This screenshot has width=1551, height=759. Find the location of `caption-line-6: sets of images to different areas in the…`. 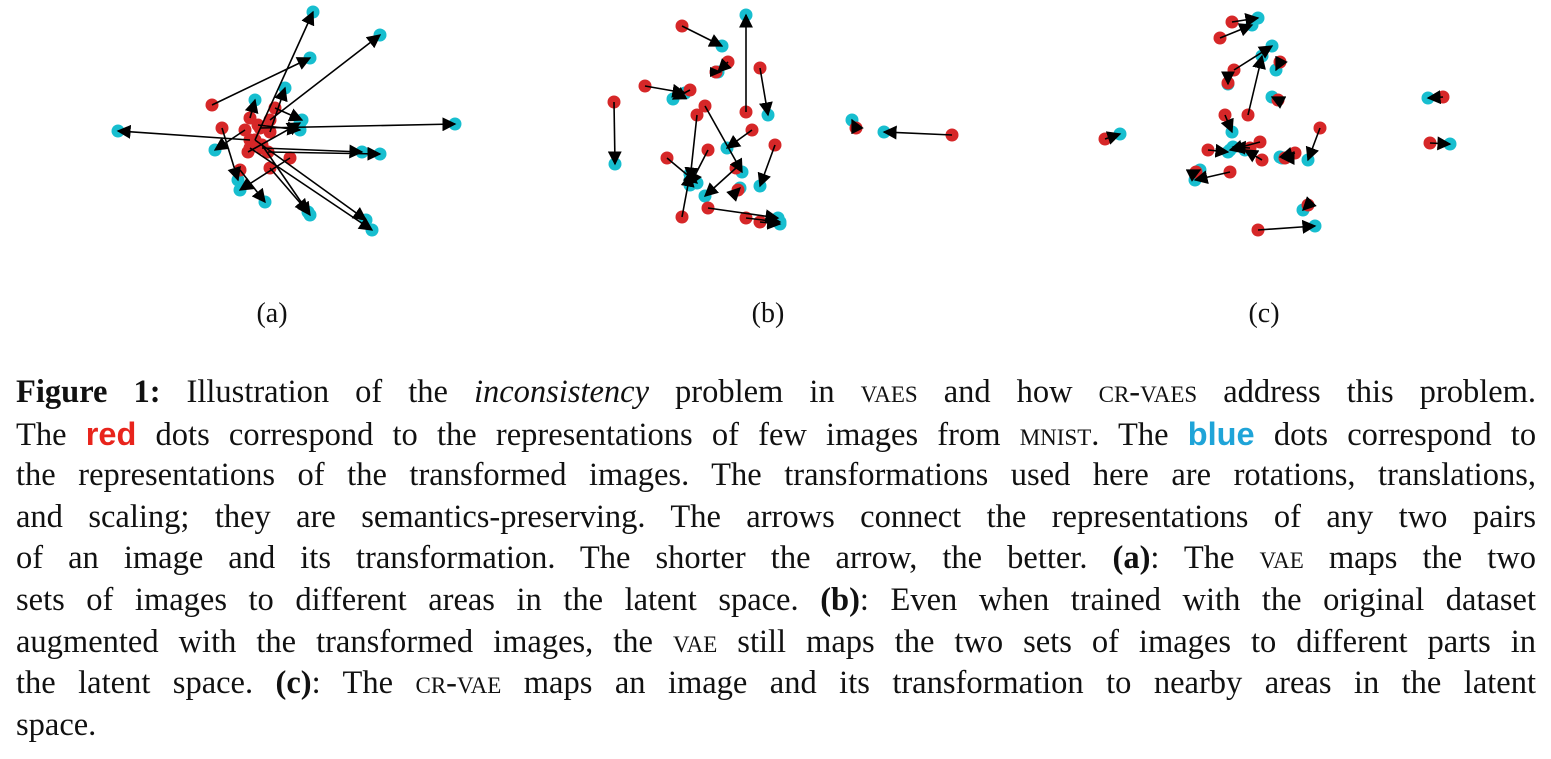

caption-line-6: sets of images to different areas in the… is located at coordinates (776, 599).